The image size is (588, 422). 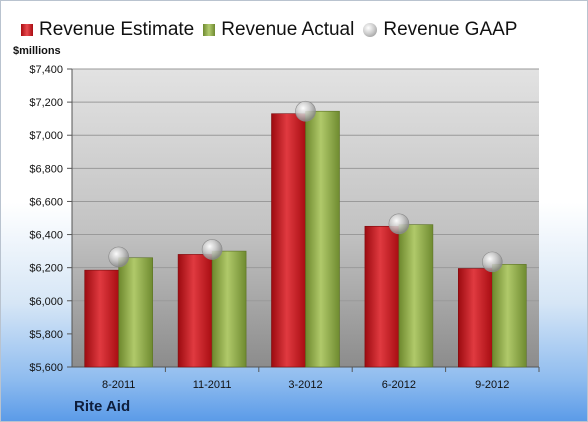 I want to click on legend-swatch-gaap, so click(x=370, y=30).